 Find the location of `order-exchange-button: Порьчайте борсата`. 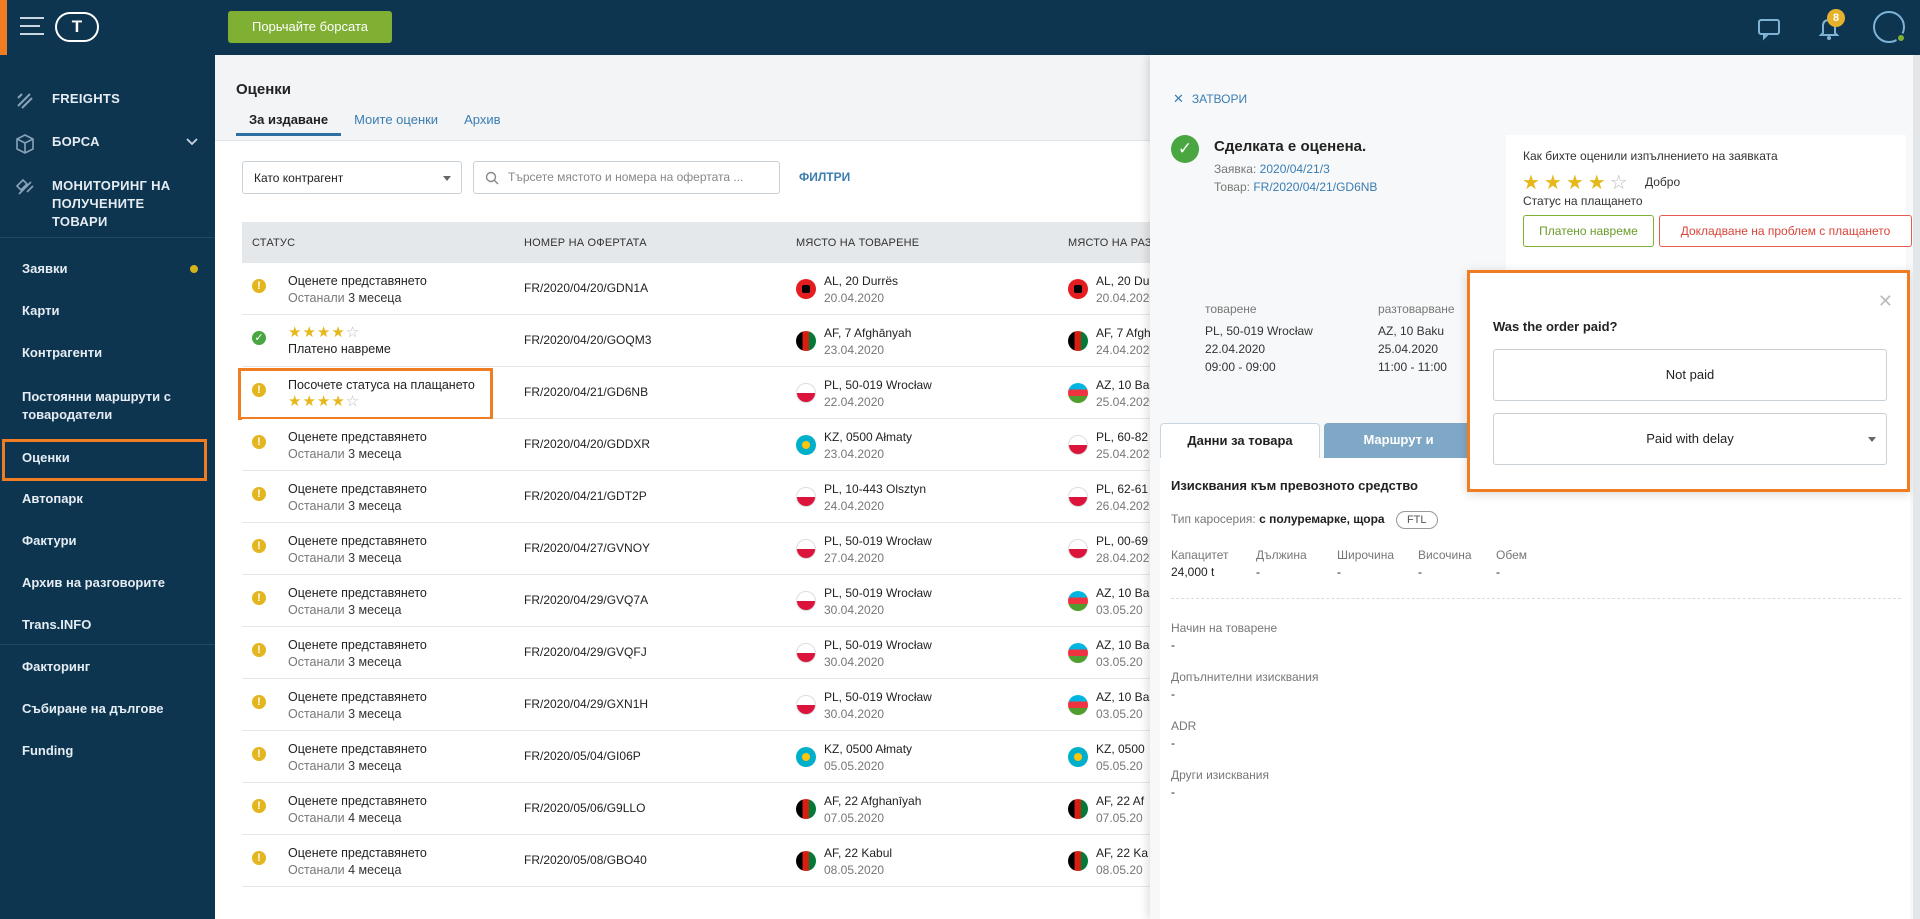

order-exchange-button: Порьчайте борсата is located at coordinates (310, 27).